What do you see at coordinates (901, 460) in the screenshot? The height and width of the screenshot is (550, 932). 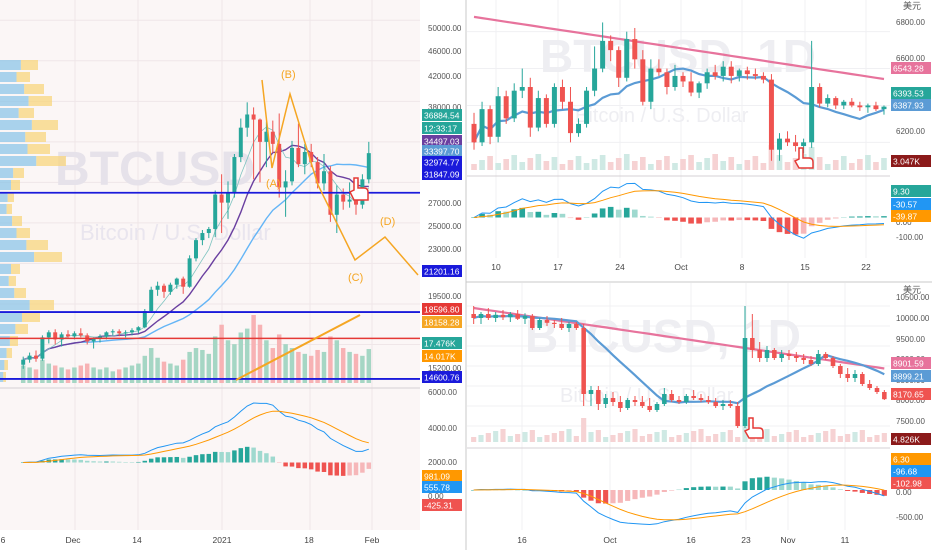 I see `br-price-badge: 6.30` at bounding box center [901, 460].